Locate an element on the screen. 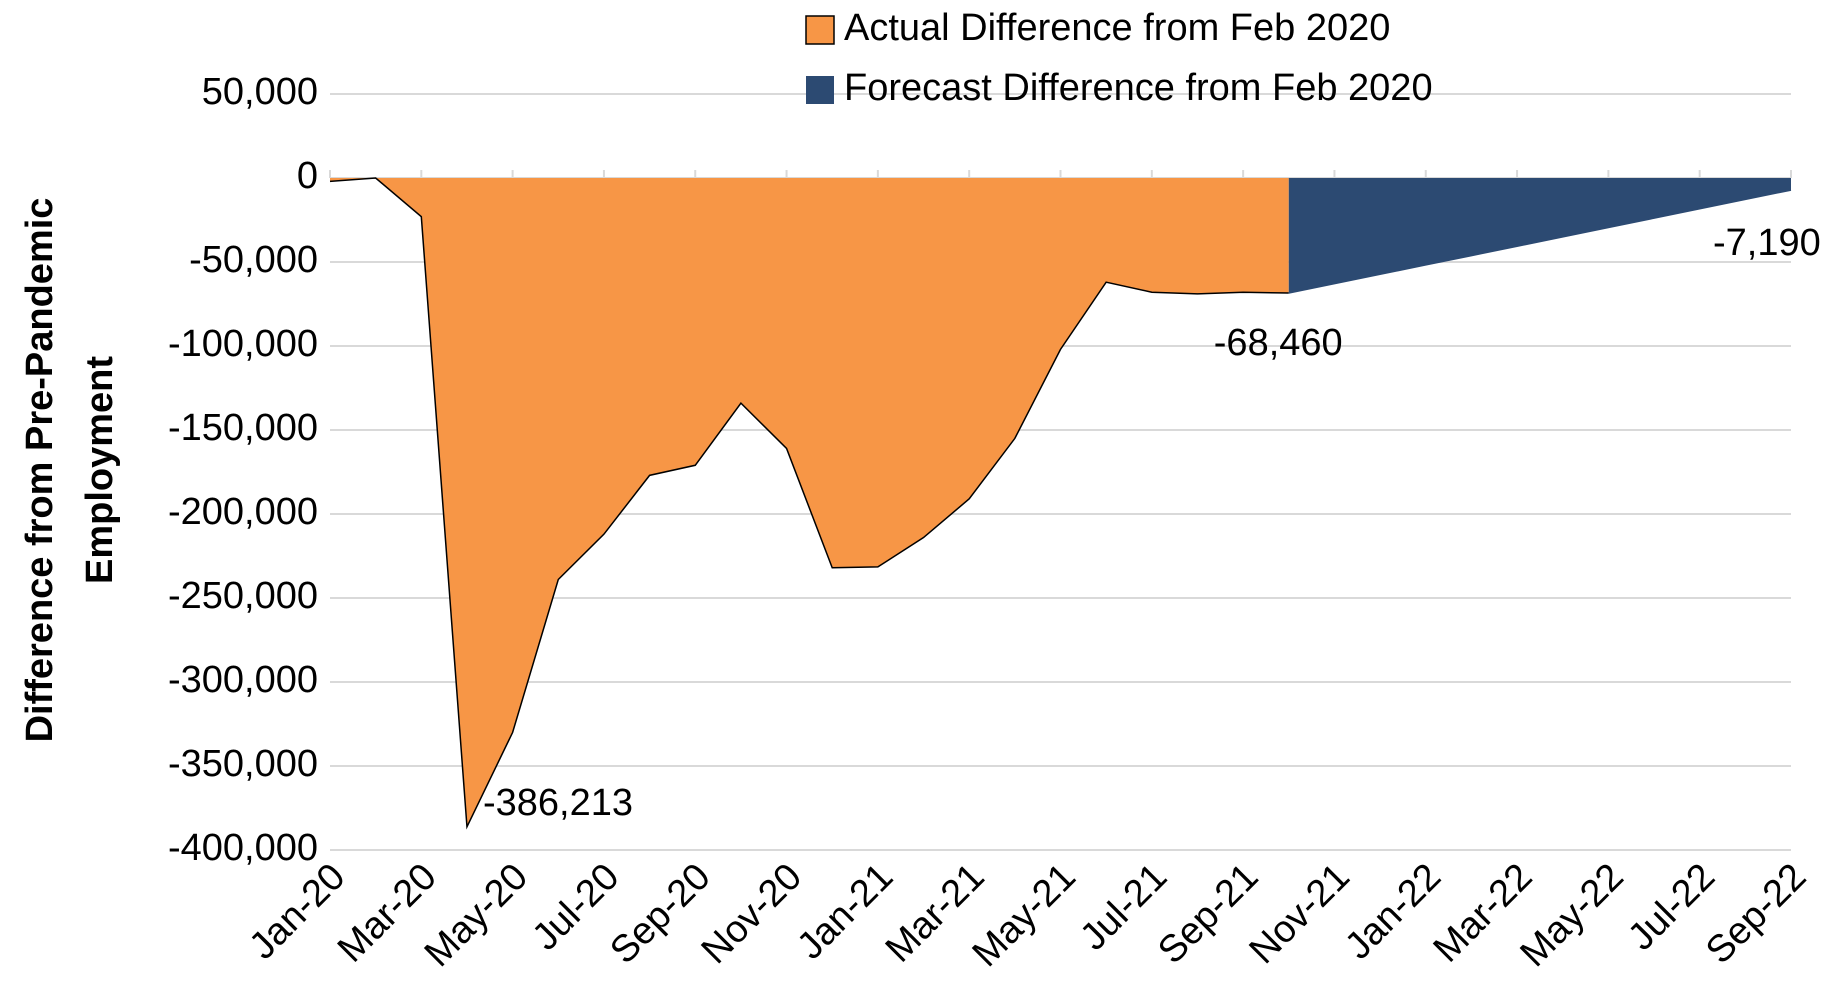 The width and height of the screenshot is (1842, 994). x-tick-label: May-20 is located at coordinates (476, 915).